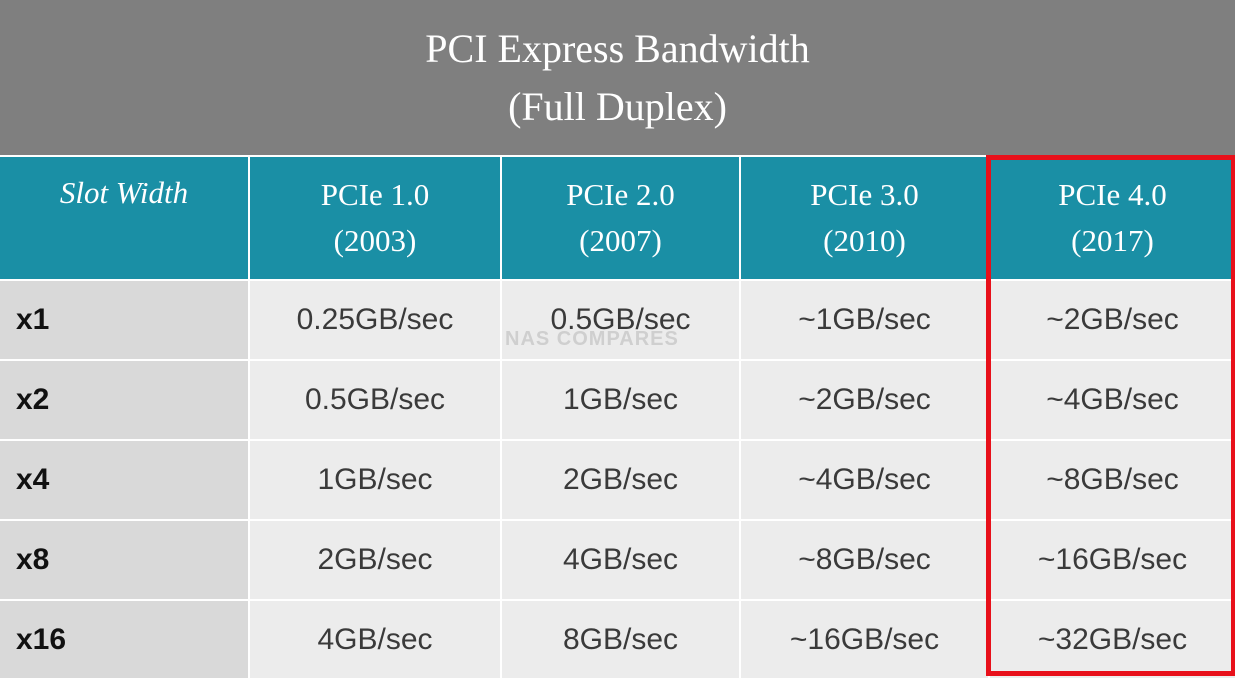 The width and height of the screenshot is (1235, 678). I want to click on header-text: (2003), so click(375, 240).